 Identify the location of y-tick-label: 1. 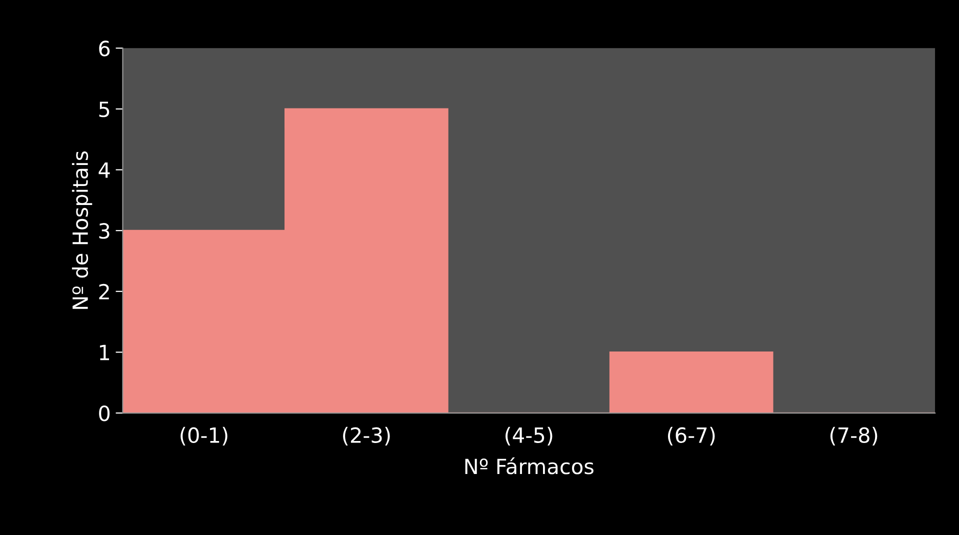
(105, 352).